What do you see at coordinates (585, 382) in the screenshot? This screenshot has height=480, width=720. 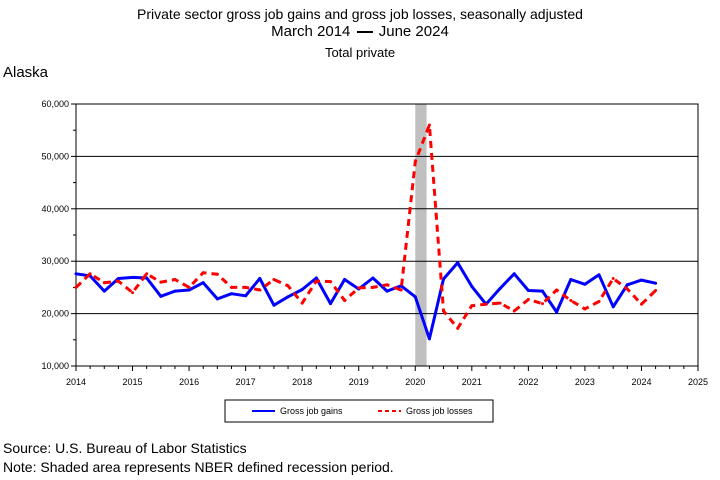 I see `x-tick-label: 2023` at bounding box center [585, 382].